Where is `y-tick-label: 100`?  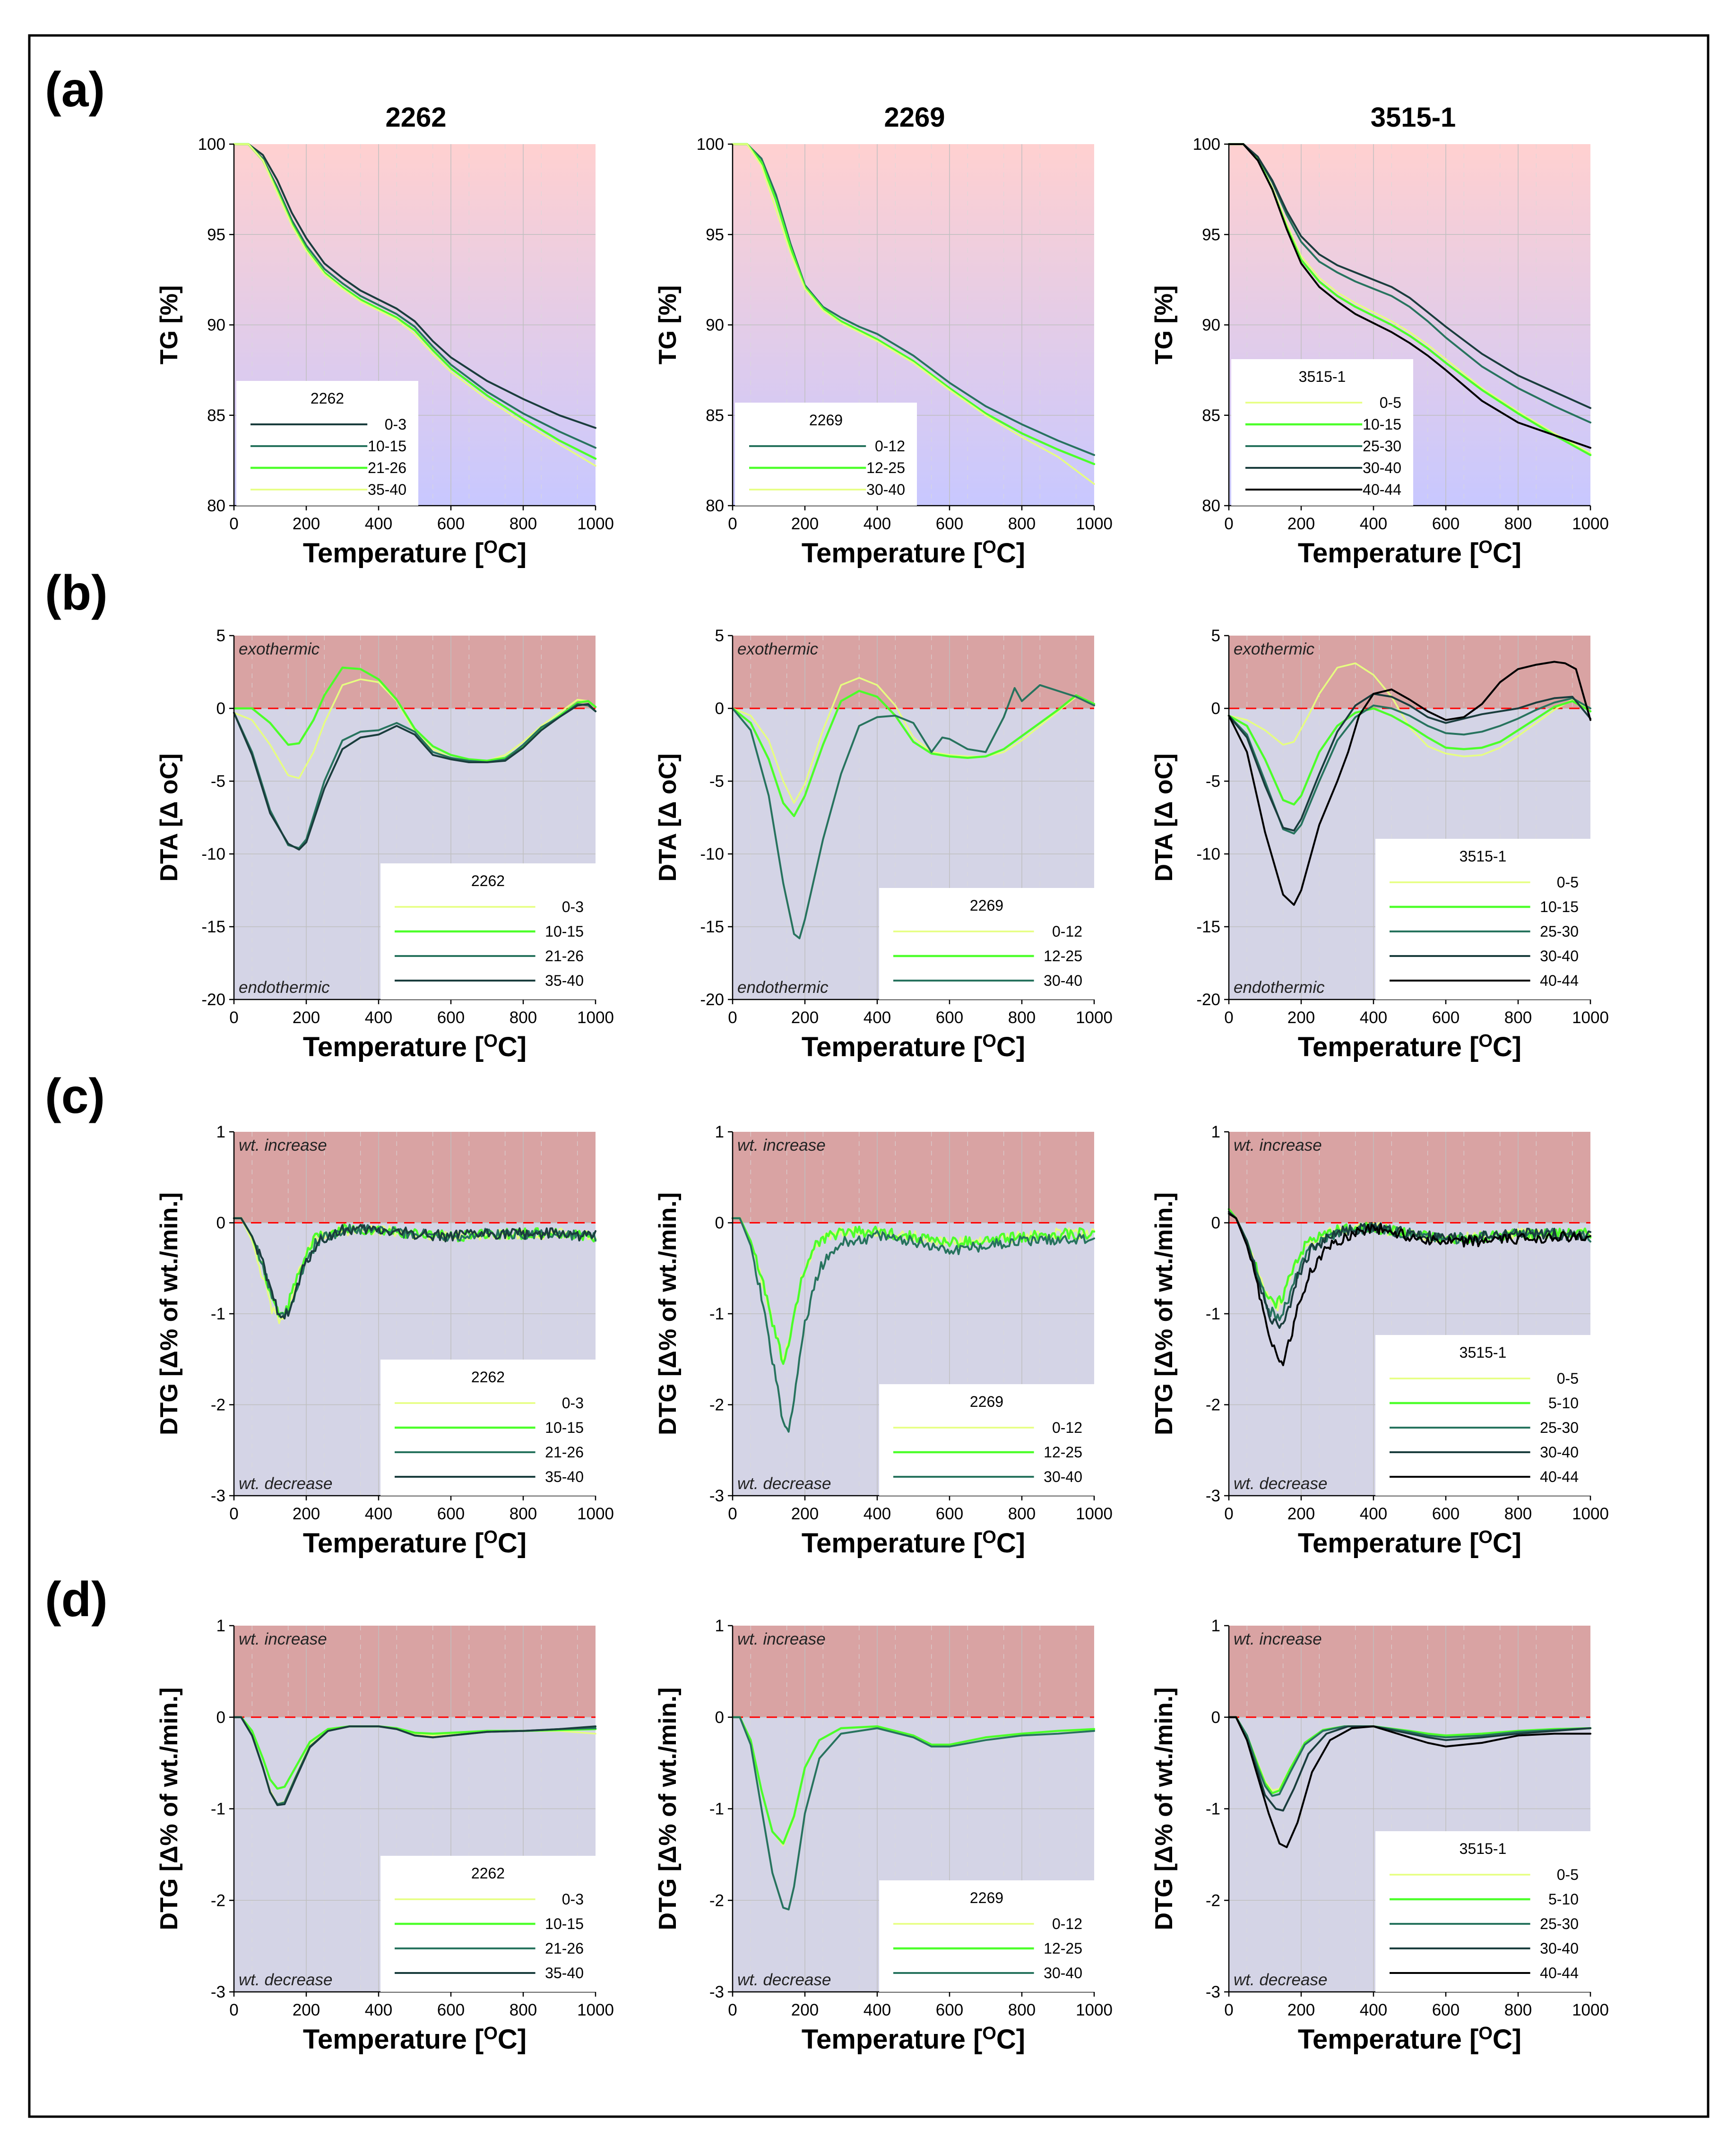
y-tick-label: 100 is located at coordinates (1206, 144).